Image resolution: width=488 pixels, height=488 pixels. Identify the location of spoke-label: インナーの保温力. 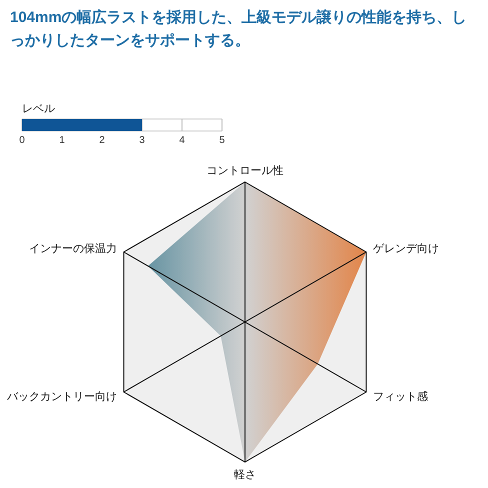
(72, 248).